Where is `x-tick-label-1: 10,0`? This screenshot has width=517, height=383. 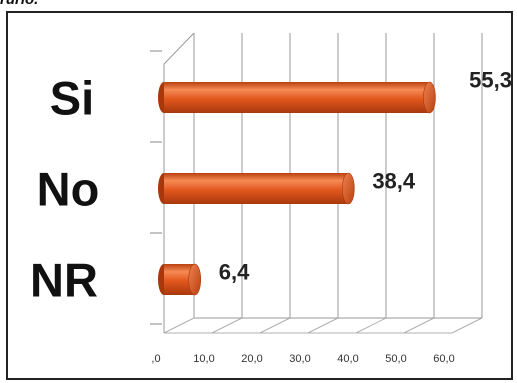
x-tick-label-1: 10,0 is located at coordinates (203, 359).